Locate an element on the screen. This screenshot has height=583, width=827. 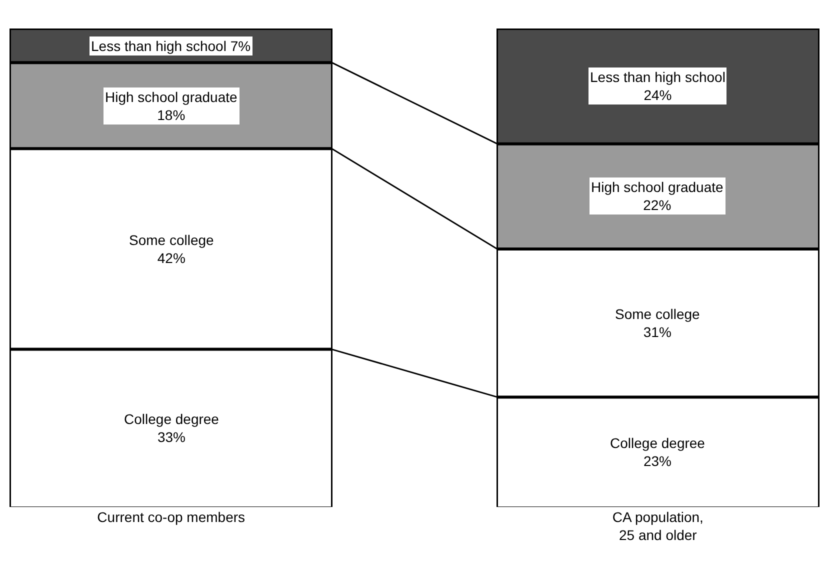
text: Some college is located at coordinates (171, 240).